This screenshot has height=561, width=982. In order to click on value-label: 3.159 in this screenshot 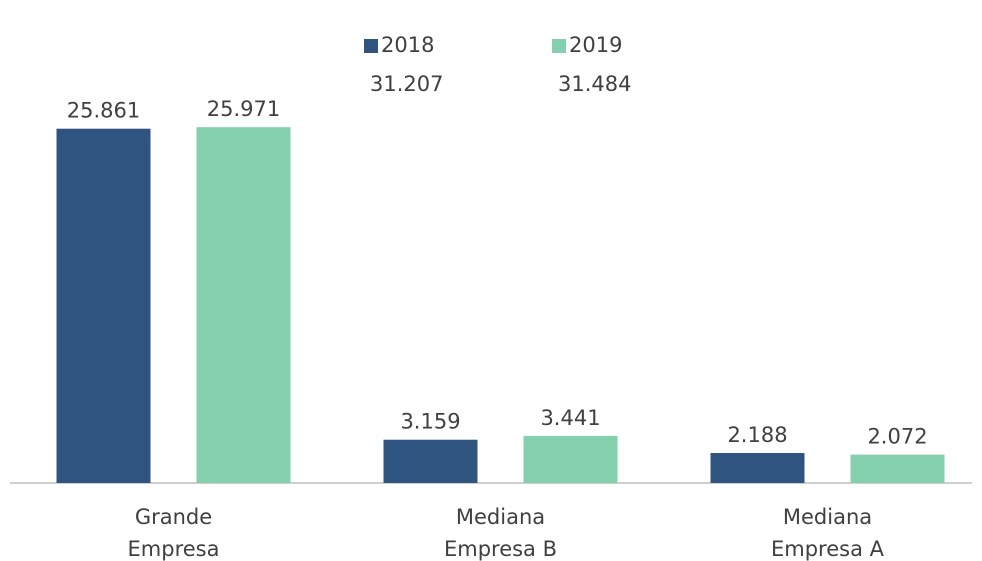, I will do `click(430, 422)`.